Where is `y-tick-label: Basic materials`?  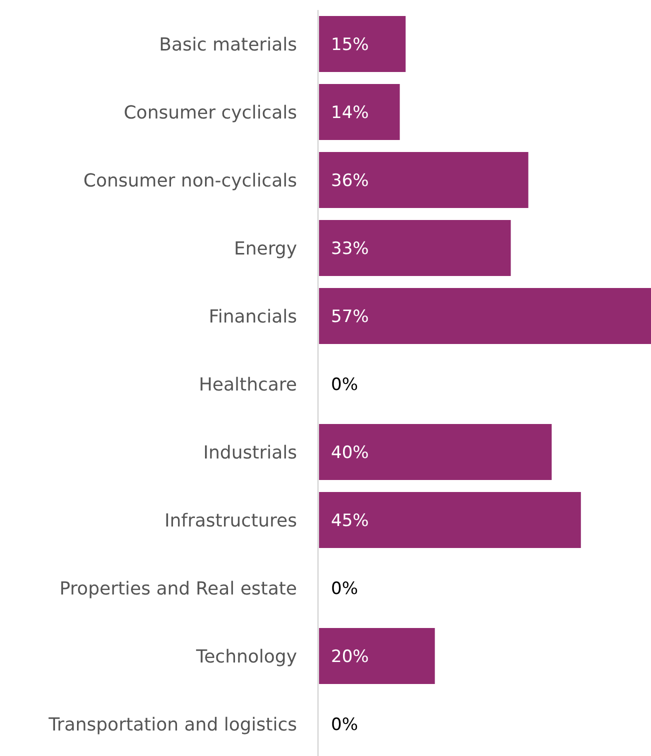
y-tick-label: Basic materials is located at coordinates (228, 45).